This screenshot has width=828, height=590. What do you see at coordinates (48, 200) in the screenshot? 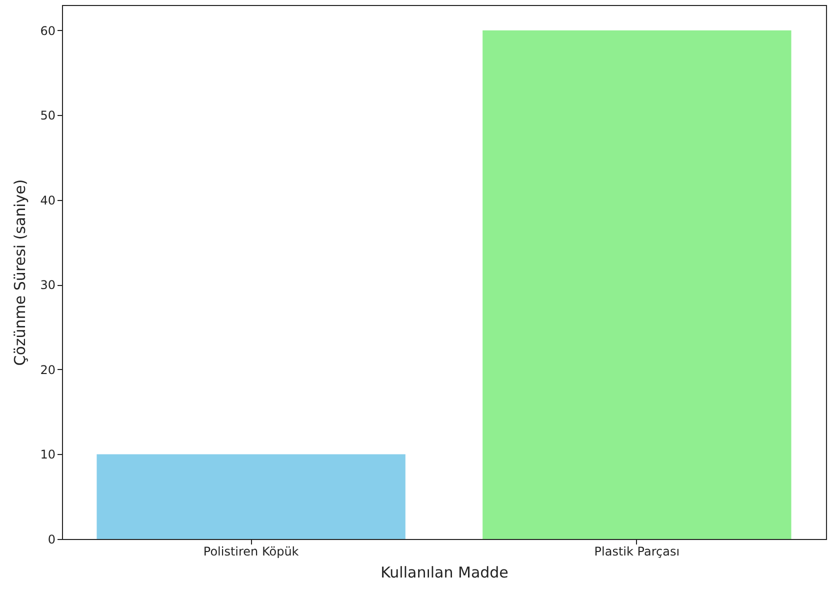
I see `y-tick-label: 40` at bounding box center [48, 200].